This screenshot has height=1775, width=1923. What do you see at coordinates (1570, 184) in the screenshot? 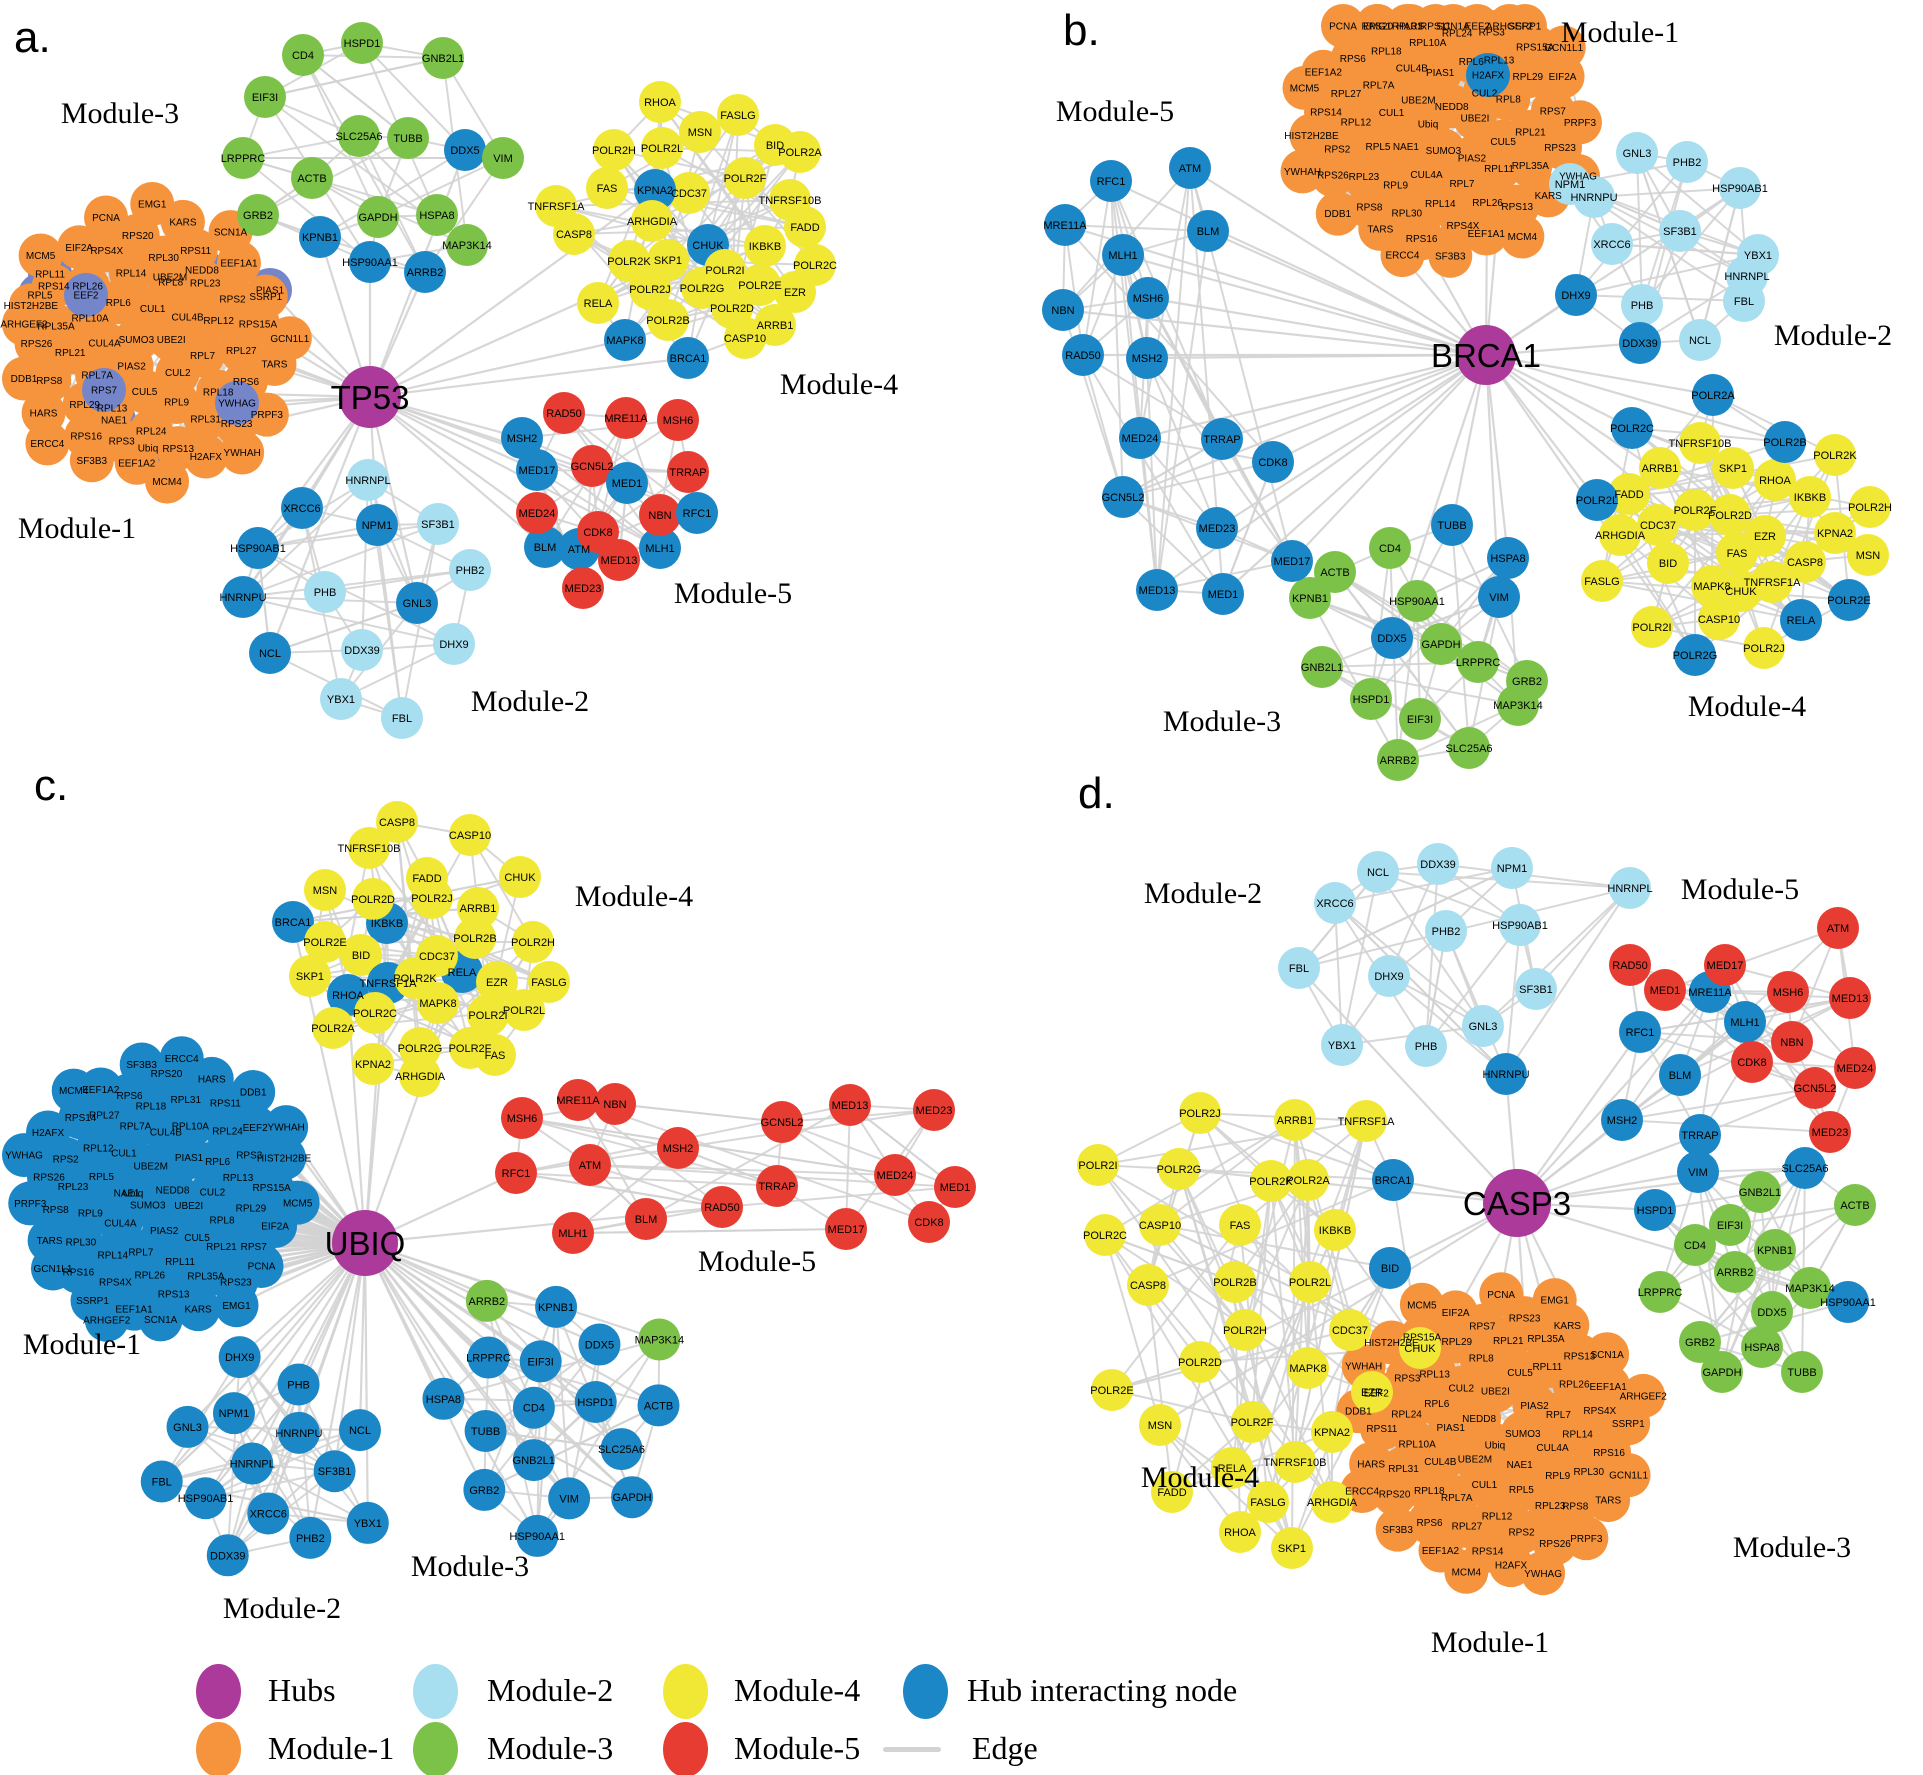
I see `node-NPM1` at bounding box center [1570, 184].